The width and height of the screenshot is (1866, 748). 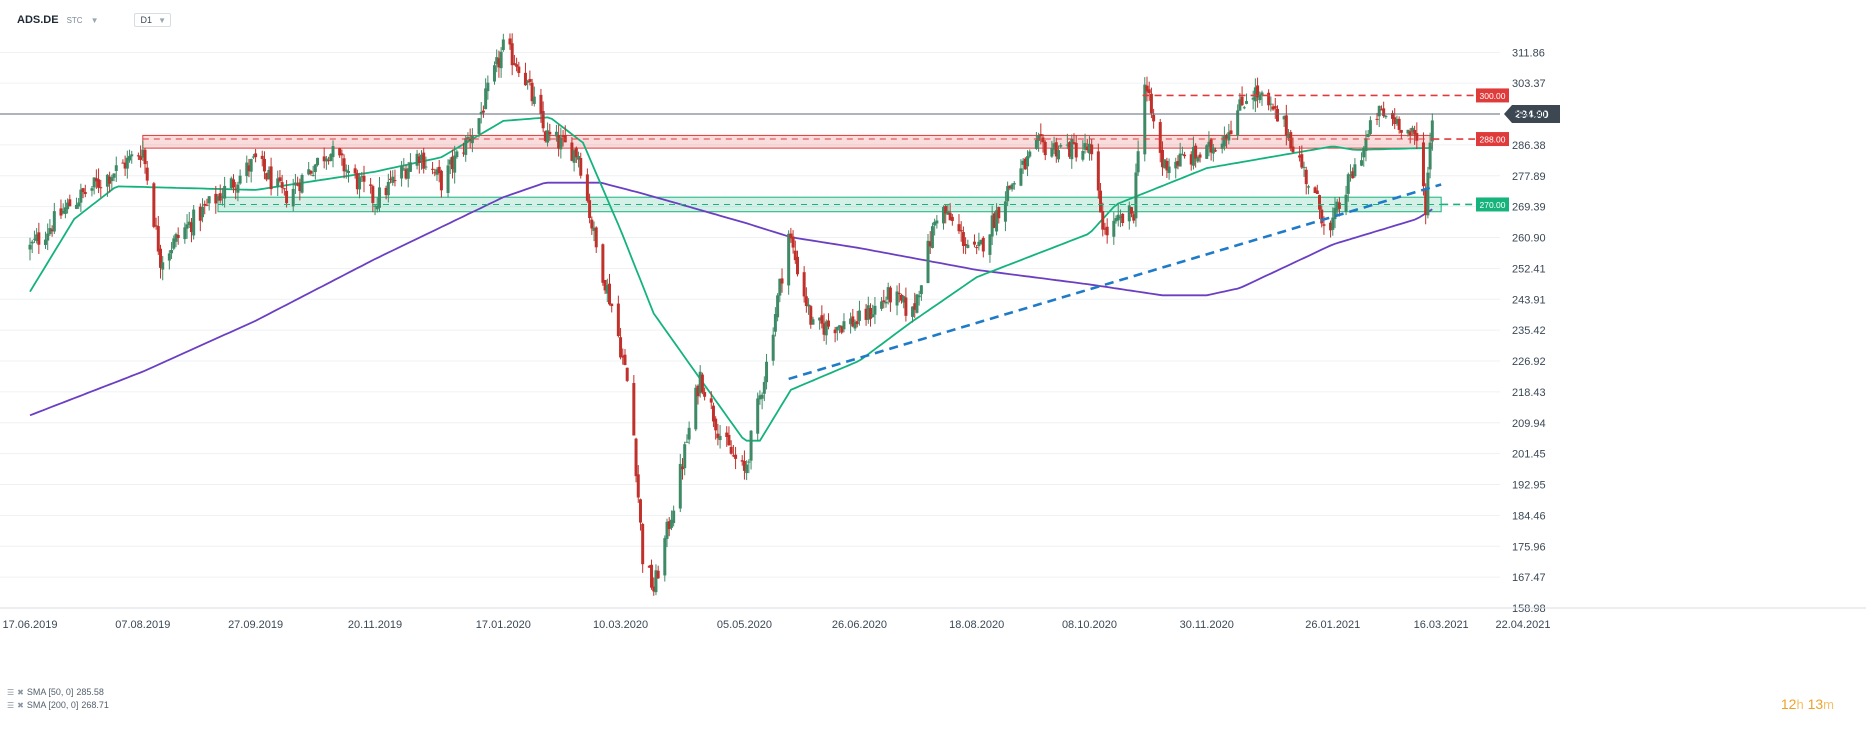 What do you see at coordinates (1492, 139) in the screenshot?
I see `level-tag: 288.00` at bounding box center [1492, 139].